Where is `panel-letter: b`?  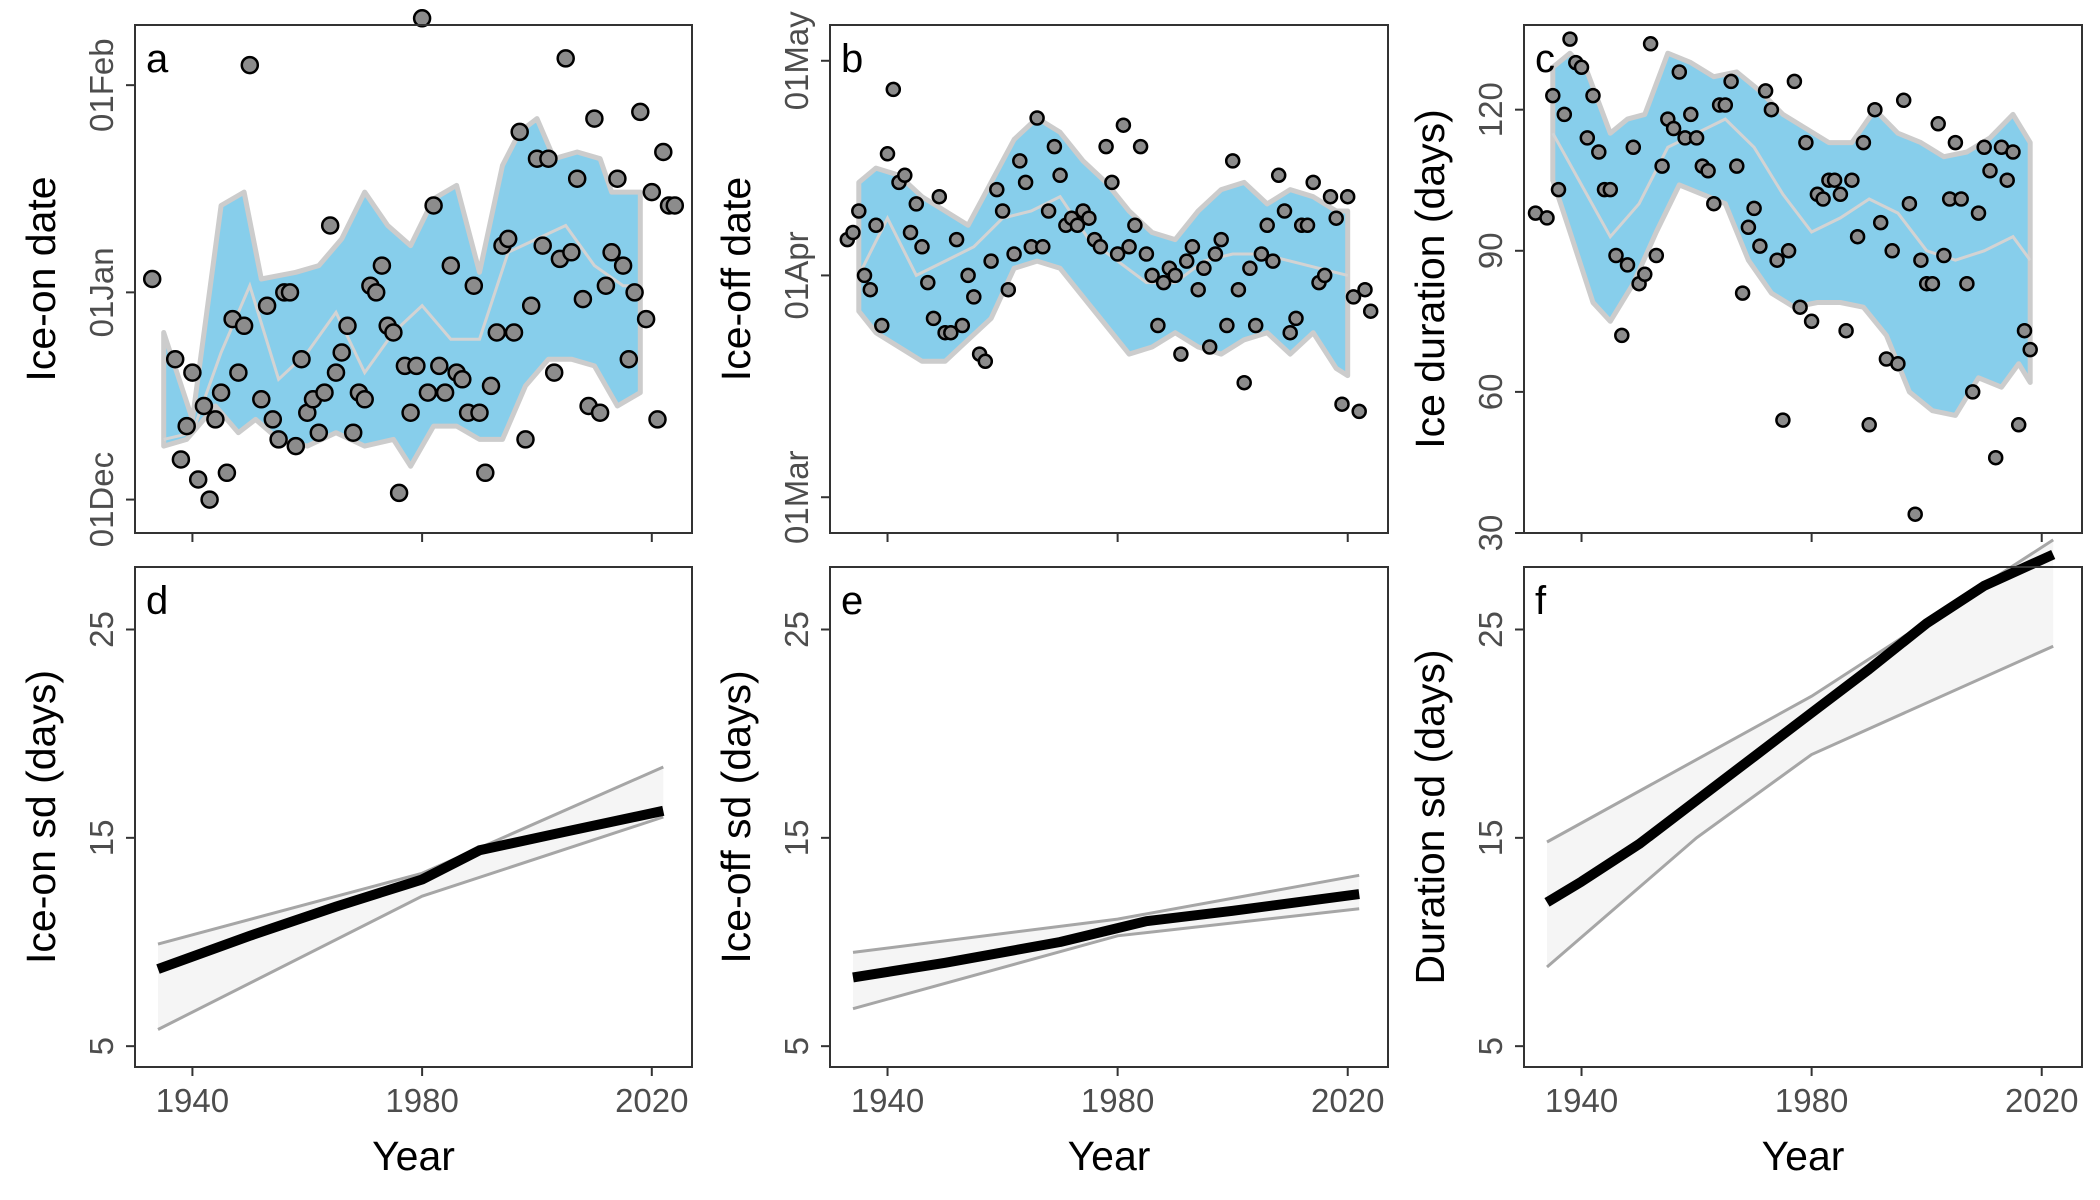 panel-letter: b is located at coordinates (852, 59).